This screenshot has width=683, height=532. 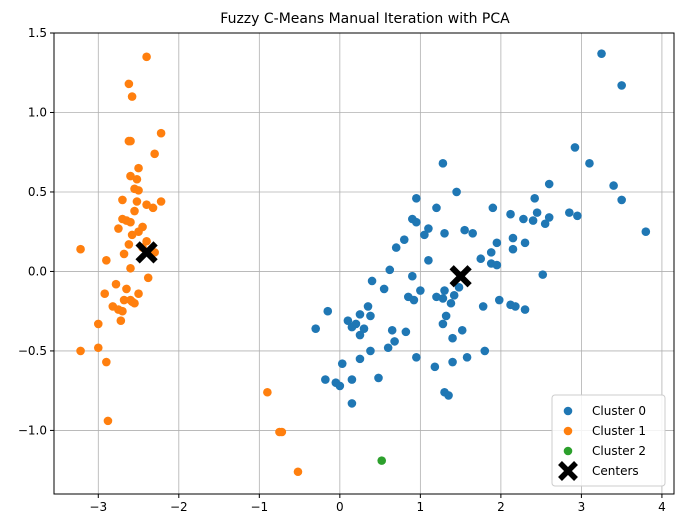 I want to click on legend-label-cluster-0: Cluster 0, so click(x=619, y=411).